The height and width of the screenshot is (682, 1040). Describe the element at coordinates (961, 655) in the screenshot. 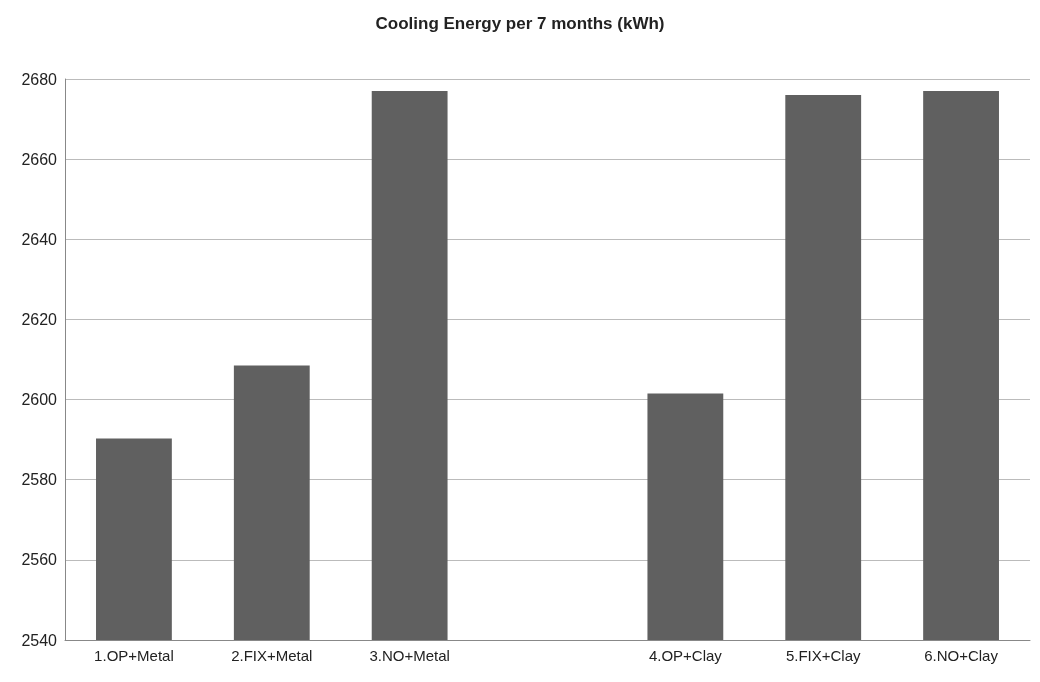

I see `x-tick-label: 6.NO+Clay` at that location.